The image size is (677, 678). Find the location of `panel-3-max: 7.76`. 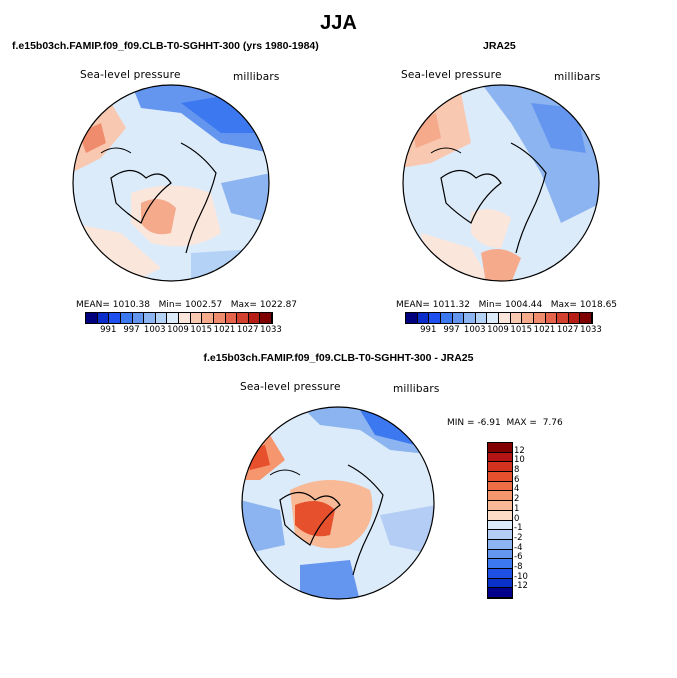

panel-3-max: 7.76 is located at coordinates (552, 423).